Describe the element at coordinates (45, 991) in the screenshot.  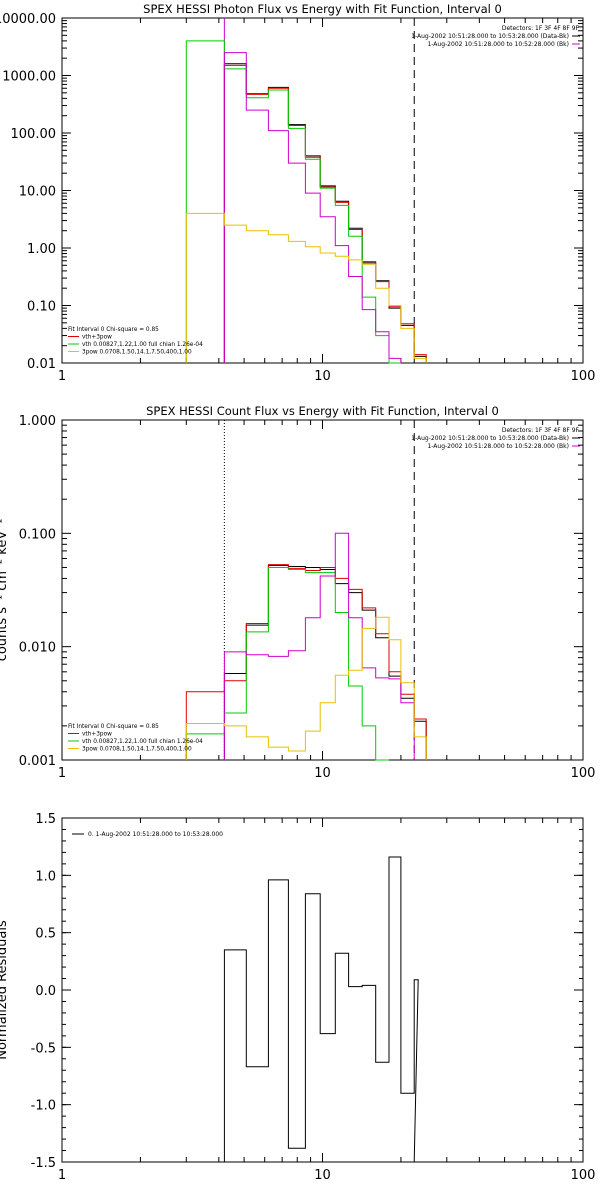
I see `y-tick-label: 0.0` at that location.